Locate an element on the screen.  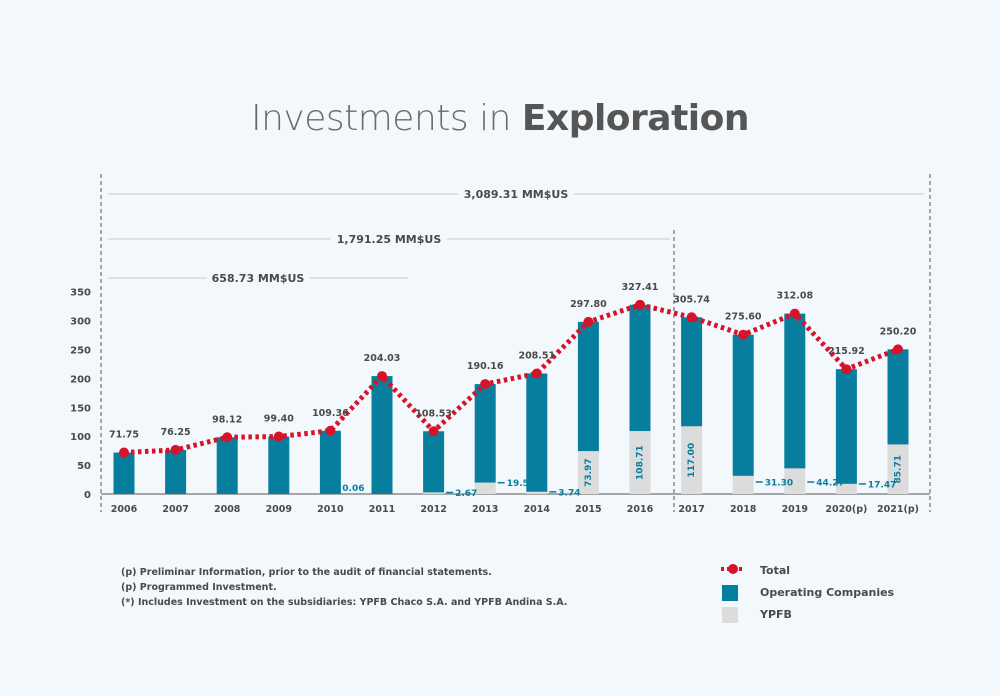
total-data-label: 190.16 is located at coordinates (485, 366).